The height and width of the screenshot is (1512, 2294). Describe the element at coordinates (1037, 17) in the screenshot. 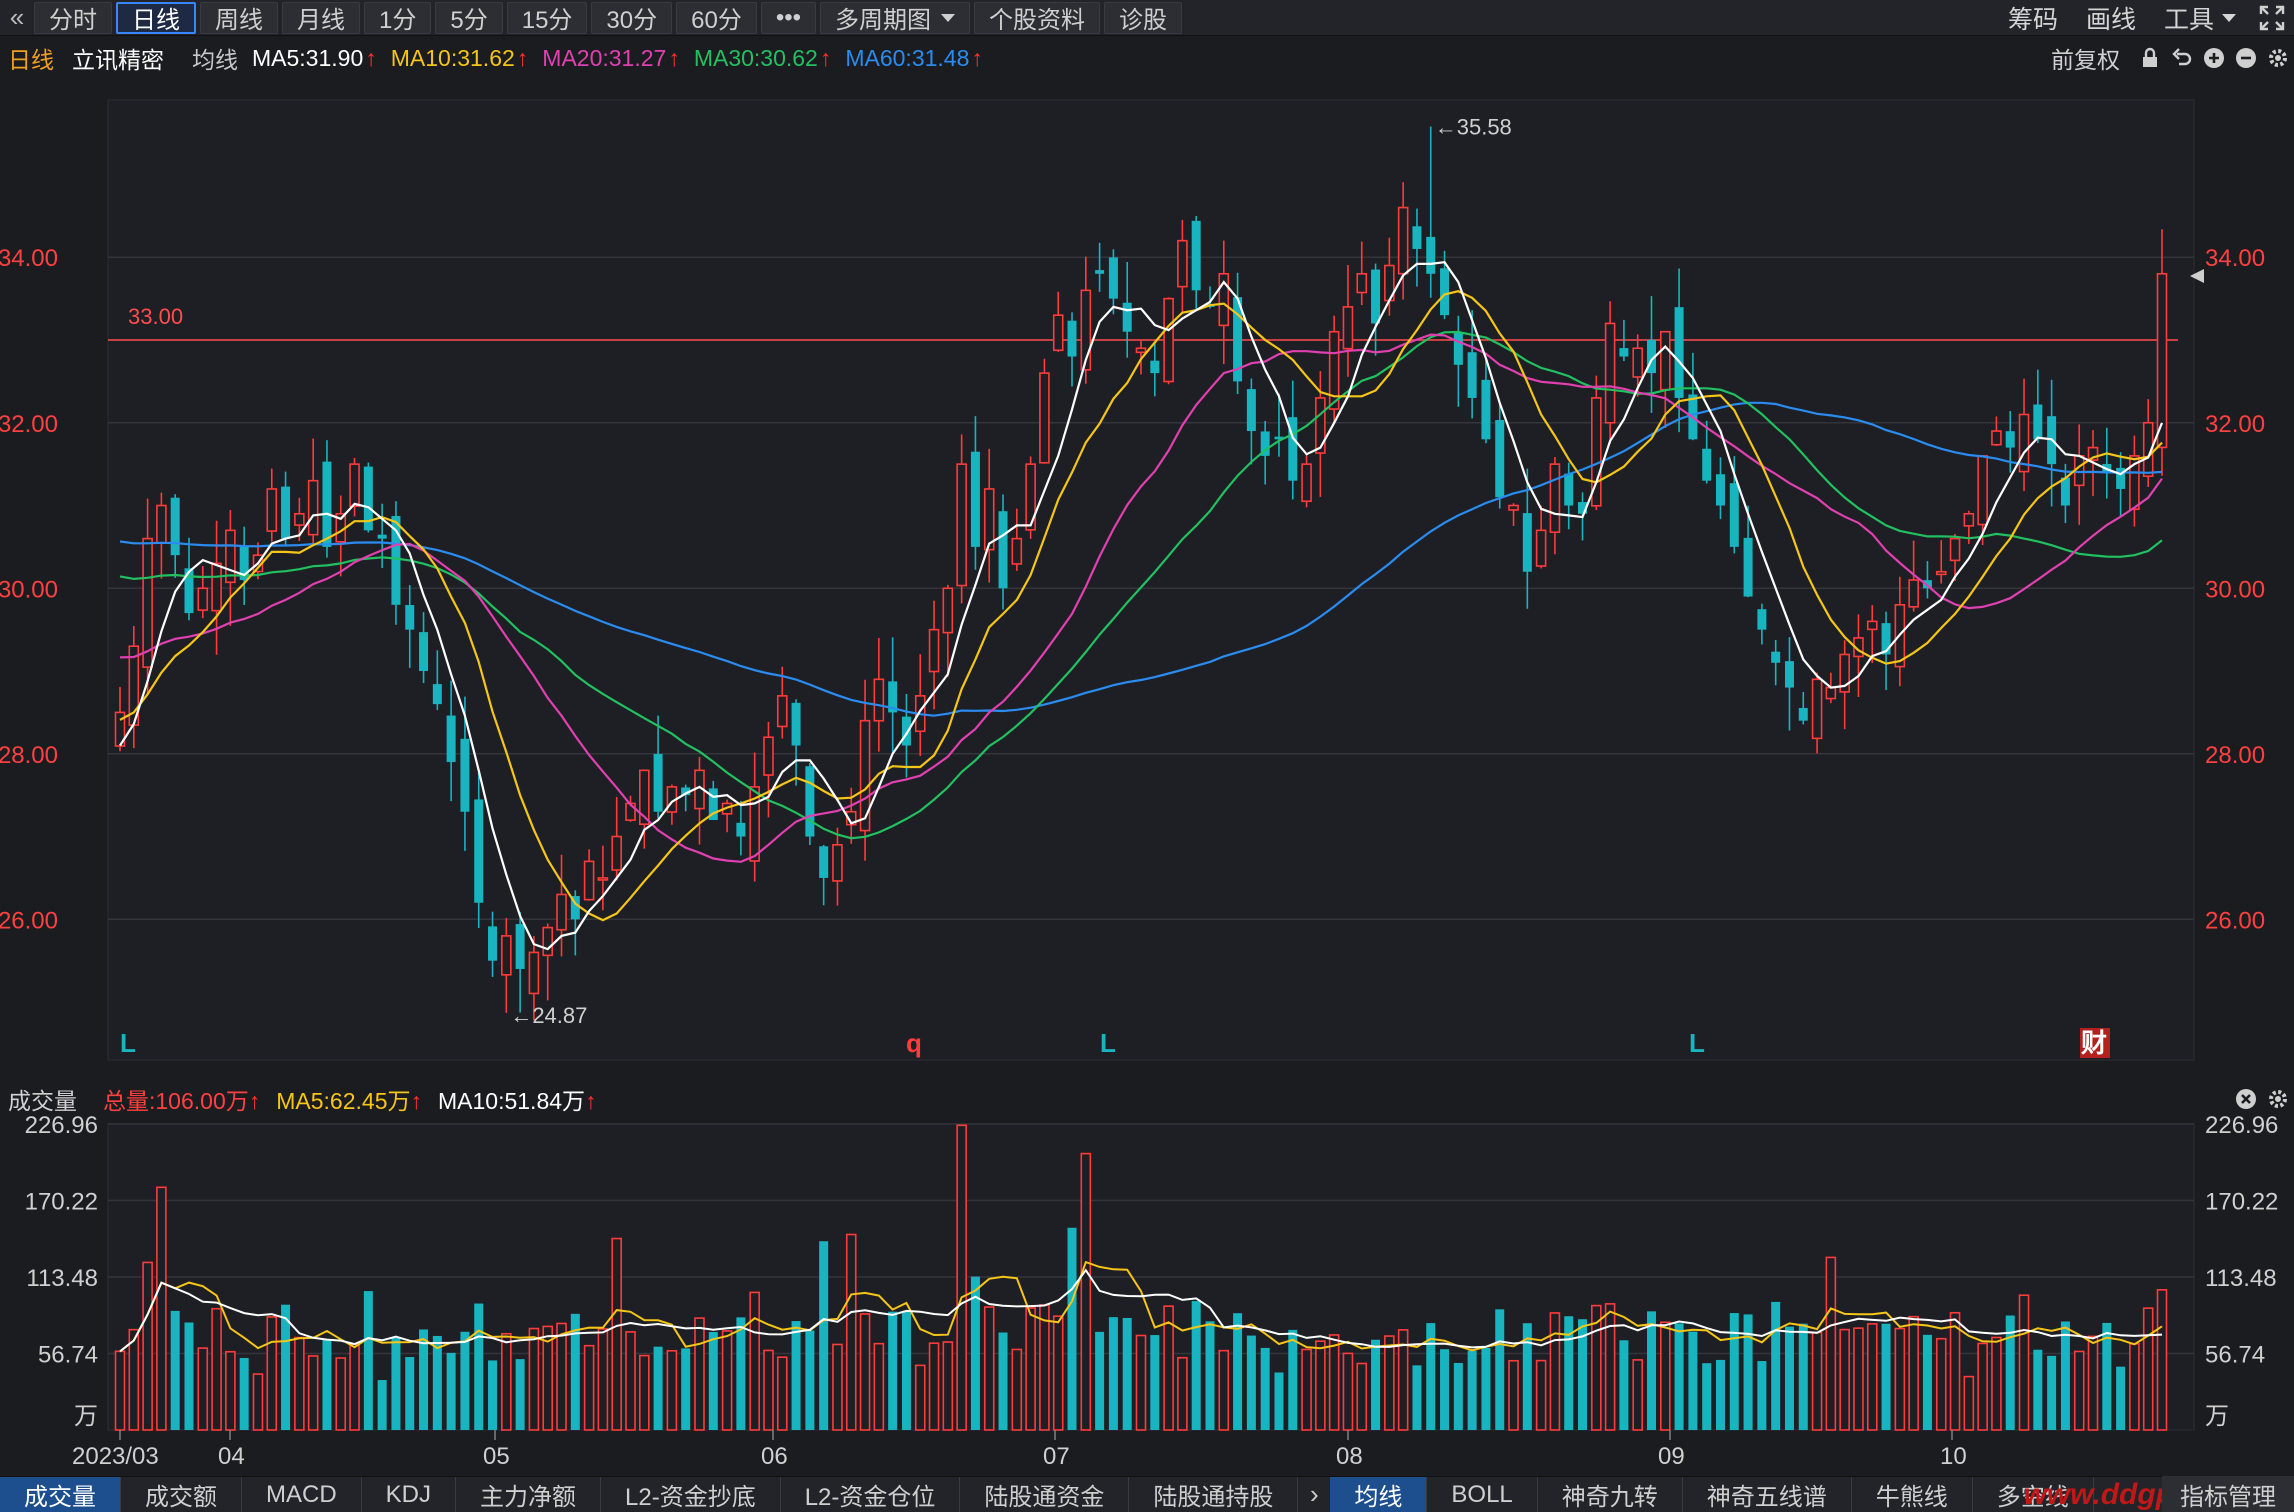

I see `stock-info-button: 个股资料` at that location.